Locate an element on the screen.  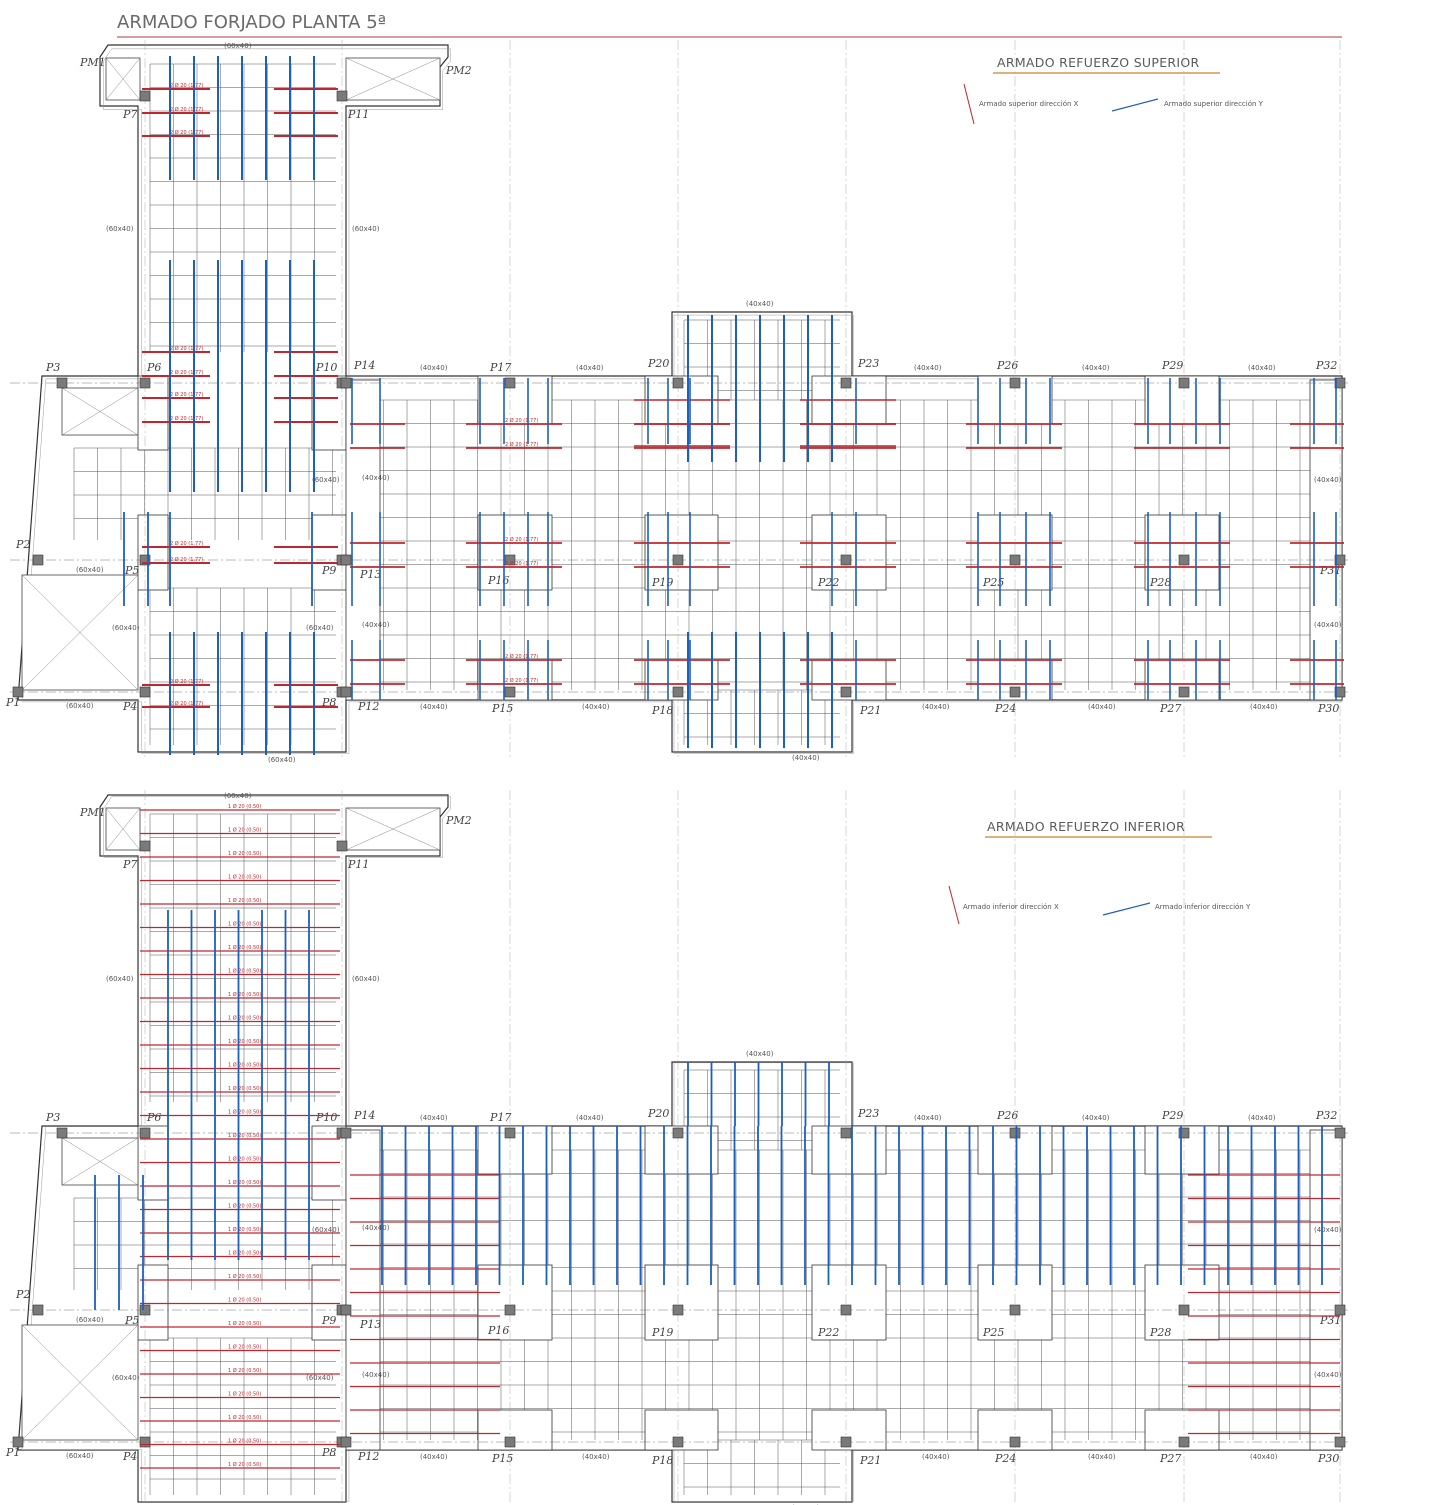
column-label: P14 is located at coordinates (364, 365).